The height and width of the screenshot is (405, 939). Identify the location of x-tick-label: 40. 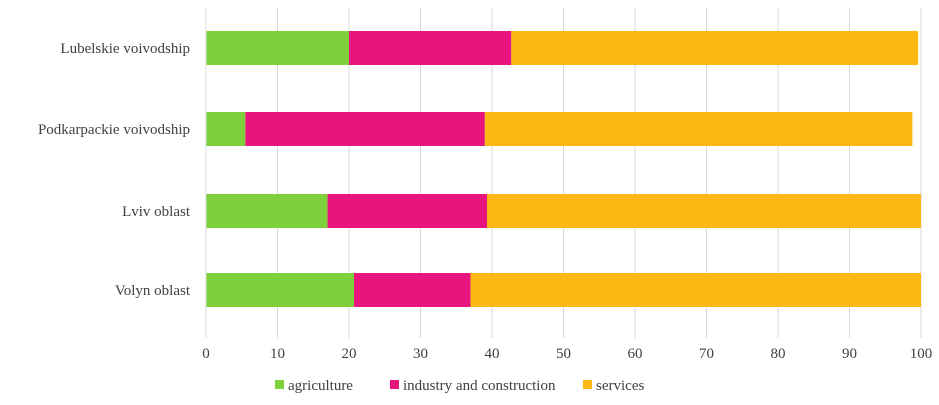
(492, 354).